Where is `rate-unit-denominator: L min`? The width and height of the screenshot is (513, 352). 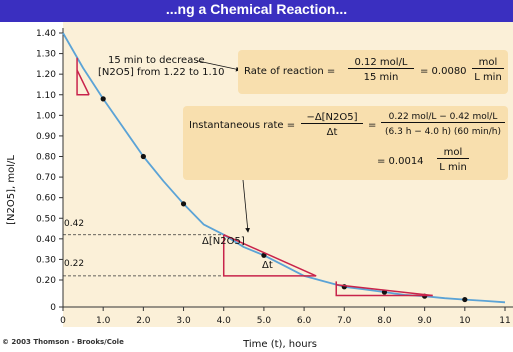
rate-unit-denominator: L min is located at coordinates (488, 77).